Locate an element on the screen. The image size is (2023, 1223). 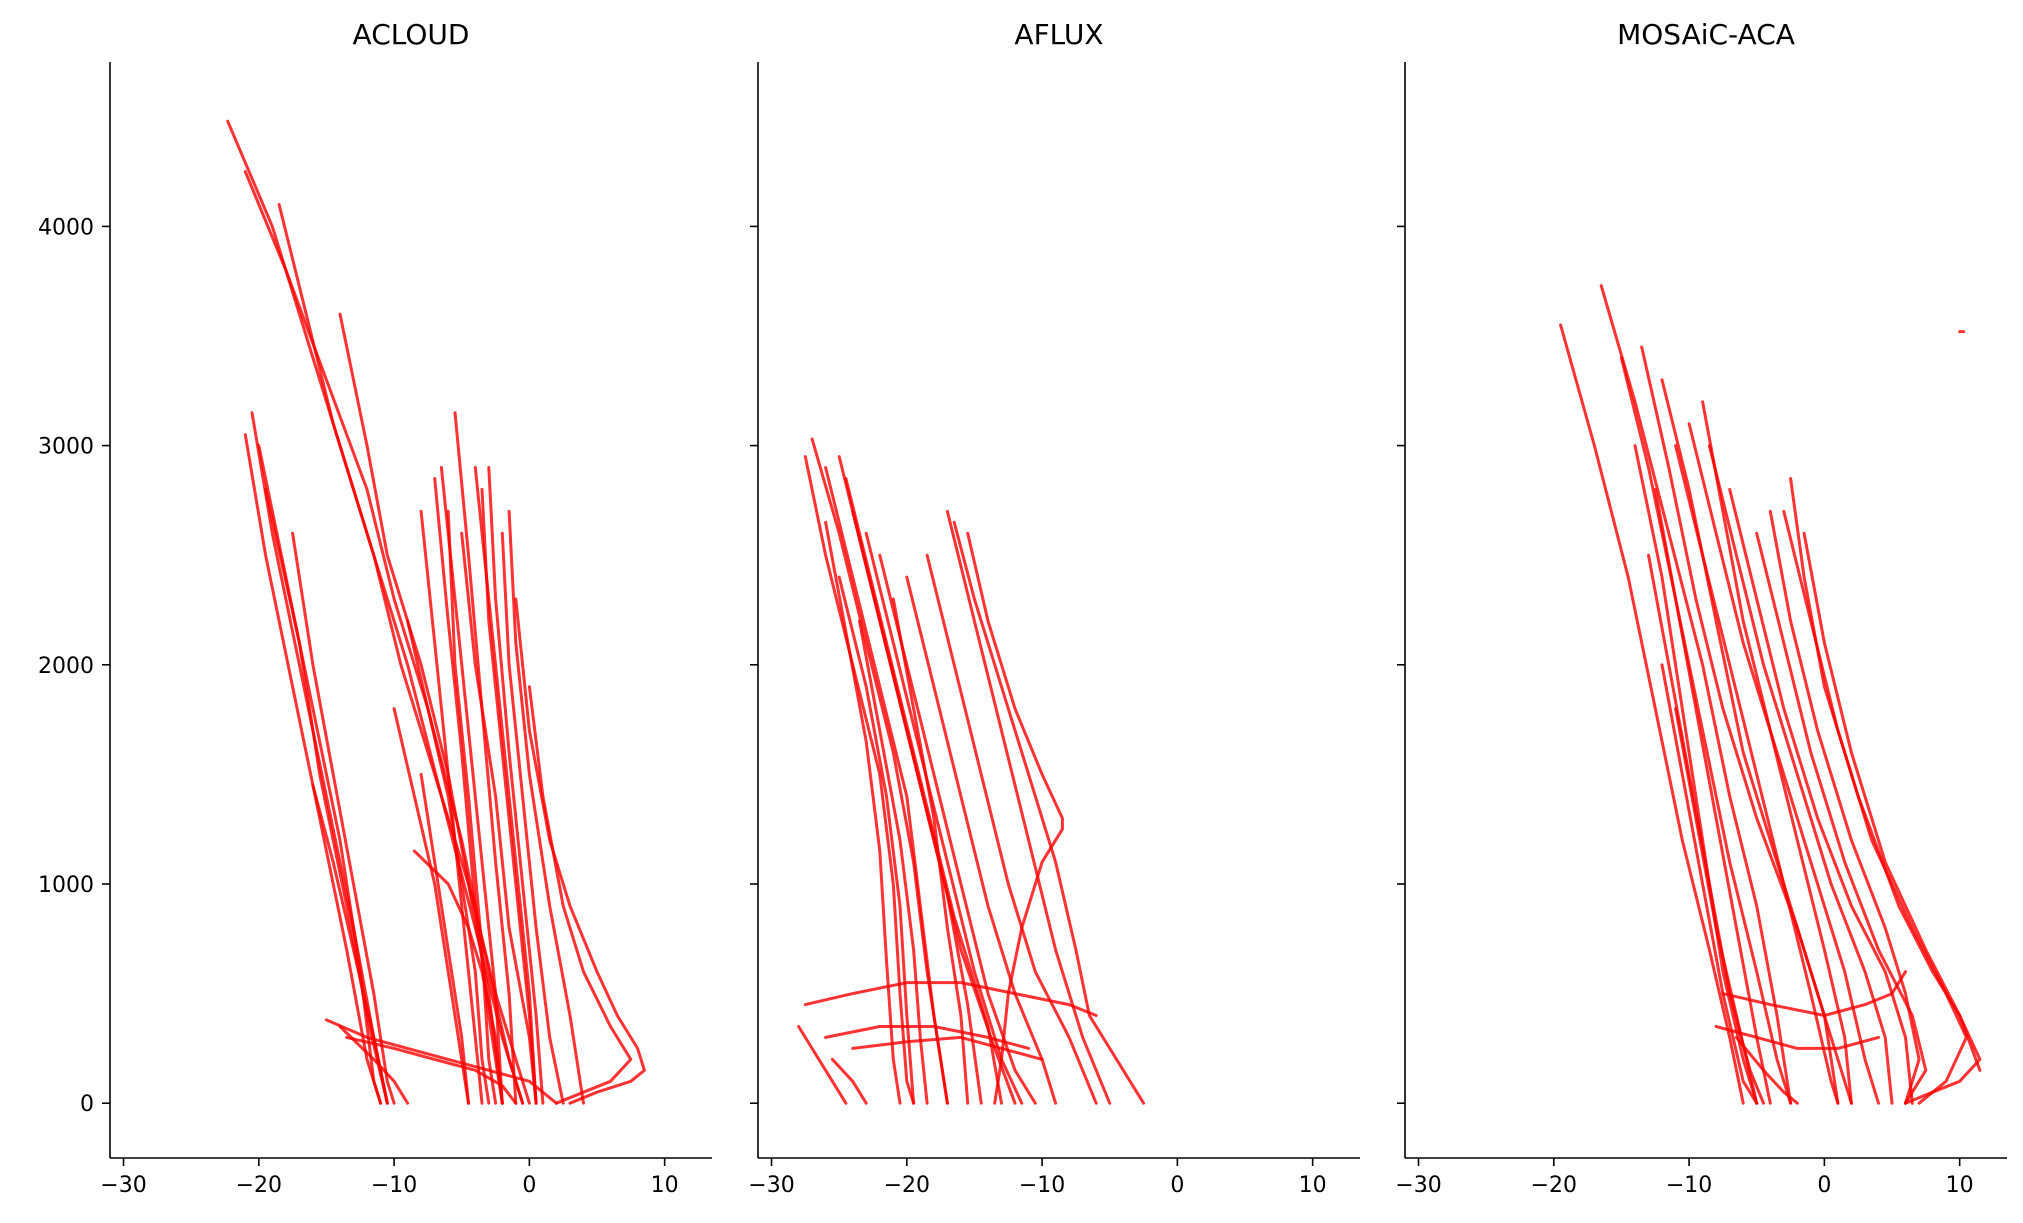
panel-title: AFLUX is located at coordinates (1058, 34).